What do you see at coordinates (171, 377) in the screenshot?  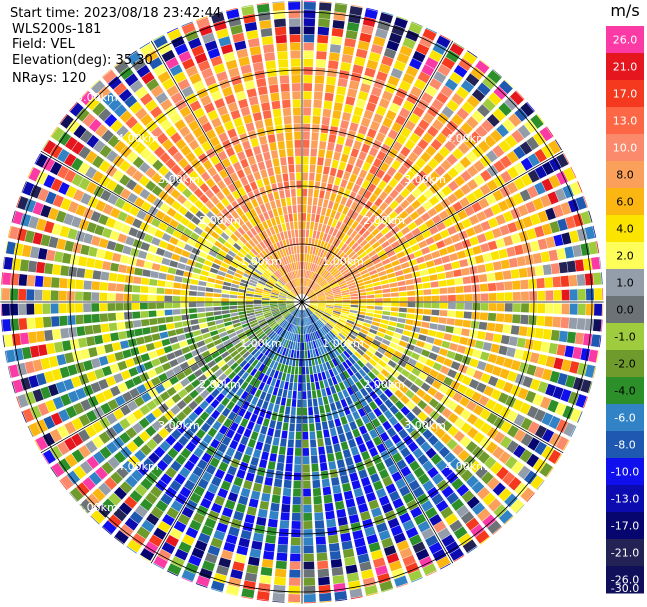 I see `azimuth-spoke` at bounding box center [171, 377].